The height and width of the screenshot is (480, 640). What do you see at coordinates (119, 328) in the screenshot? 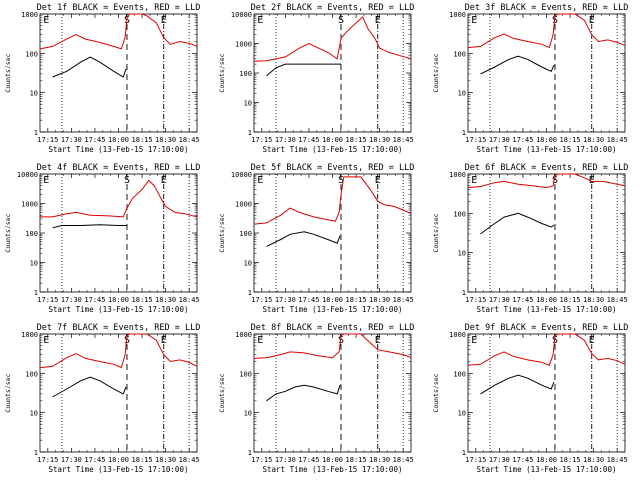
I see `chart-title: Det 7f BLACK = Events, RED = LLD` at bounding box center [119, 328].